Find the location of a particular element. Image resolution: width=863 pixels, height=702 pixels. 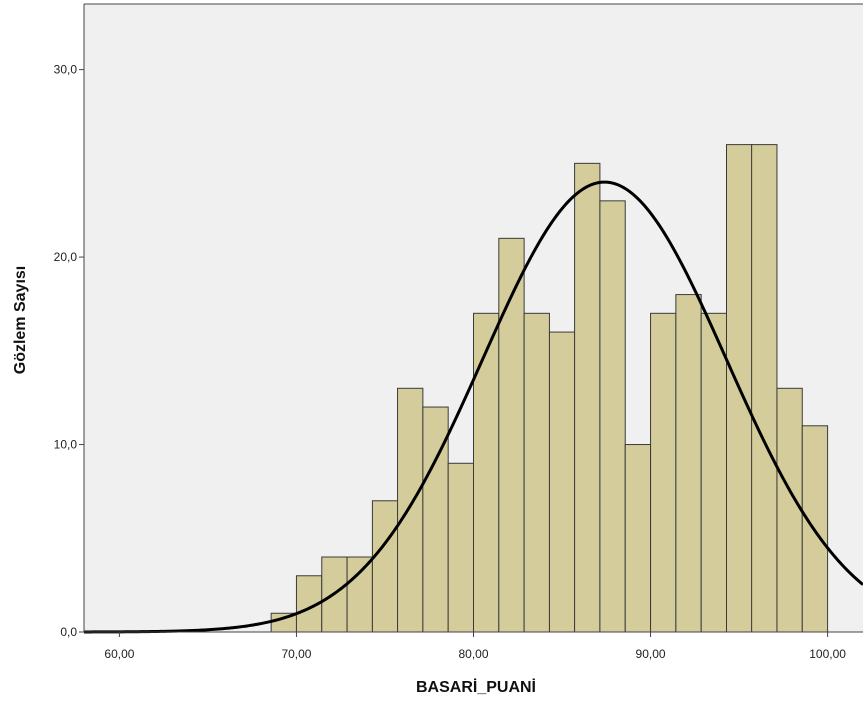

x-tick-label: 80,00 is located at coordinates (473, 654).